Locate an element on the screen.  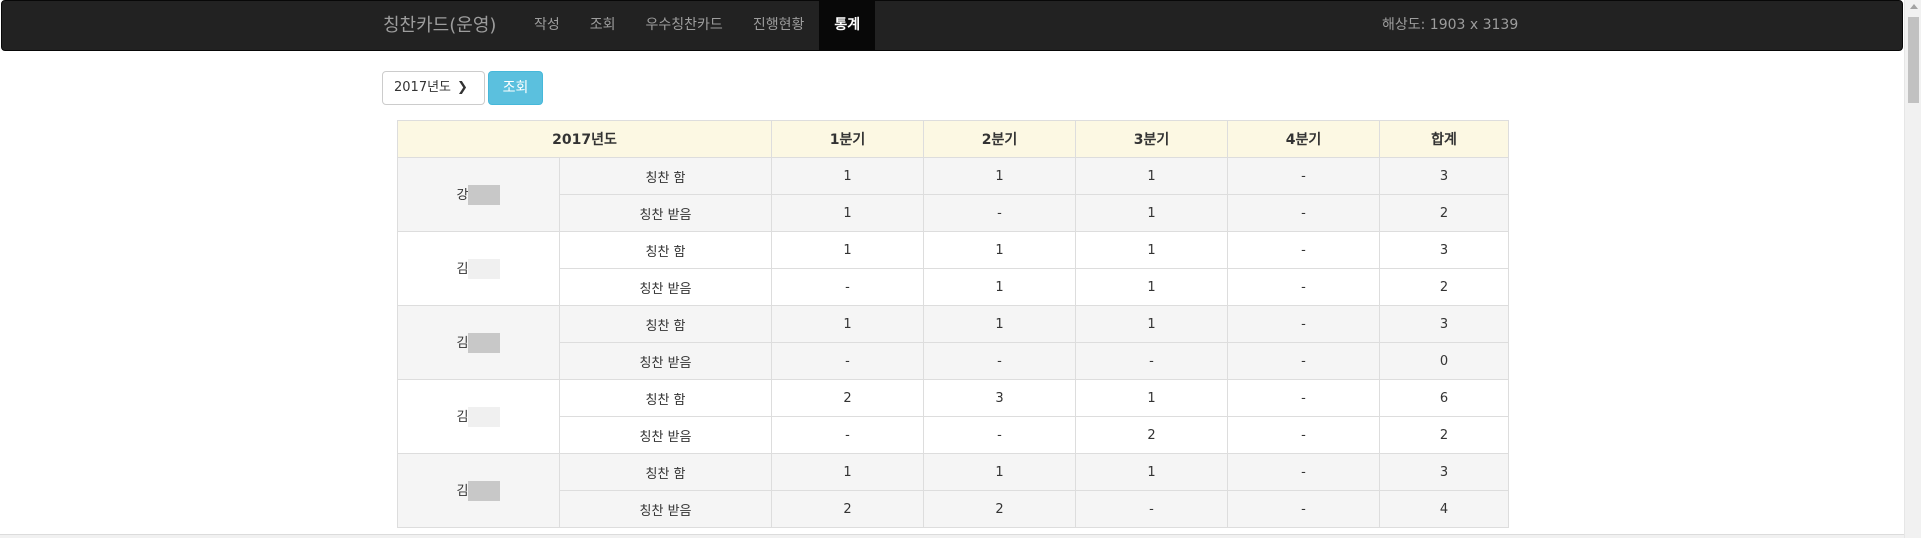
nav-item-progress: 진행현황 is located at coordinates (778, 25).